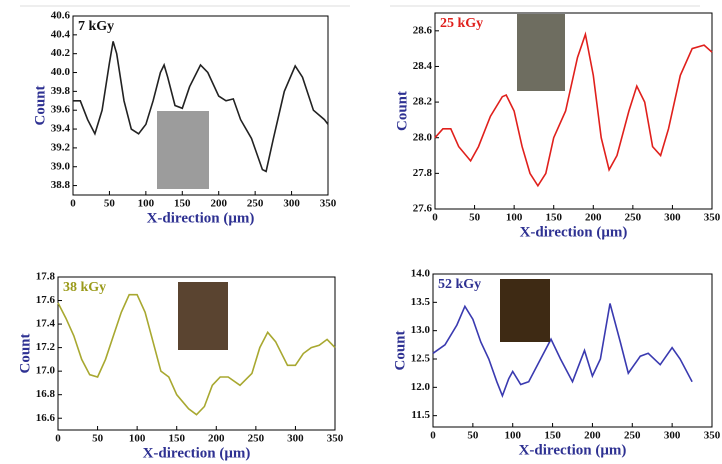 This screenshot has width=722, height=464. What do you see at coordinates (46, 347) in the screenshot?
I see `y-tick-label: 17.2` at bounding box center [46, 347].